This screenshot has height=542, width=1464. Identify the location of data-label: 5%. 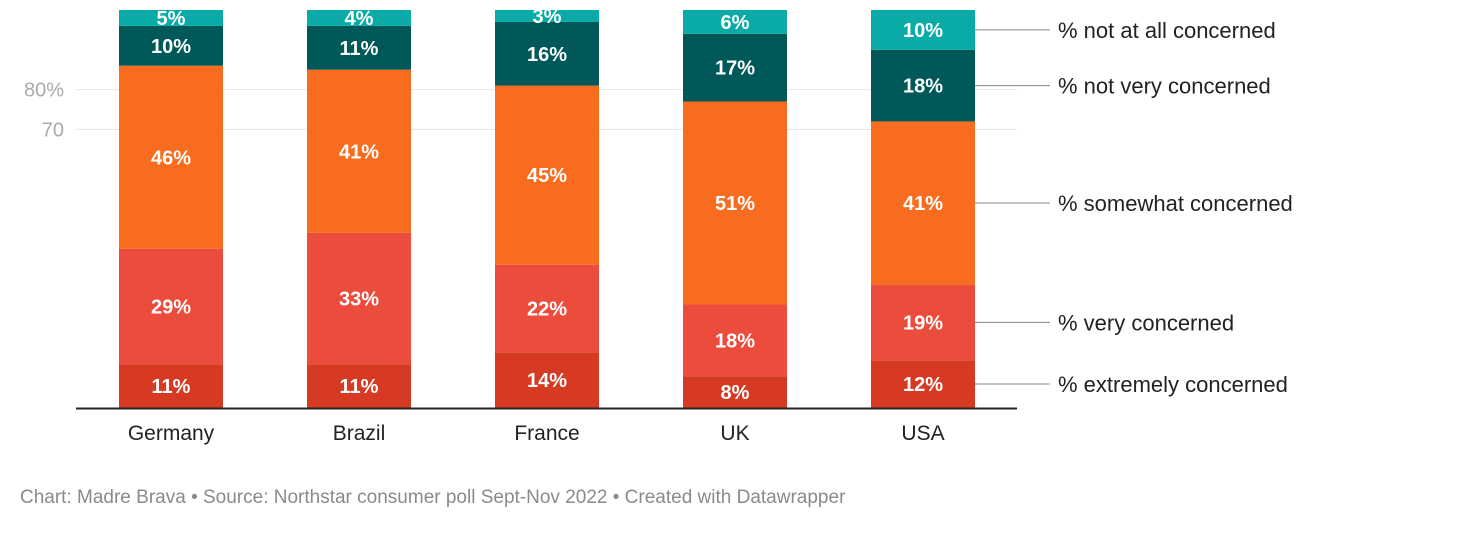
(171, 19).